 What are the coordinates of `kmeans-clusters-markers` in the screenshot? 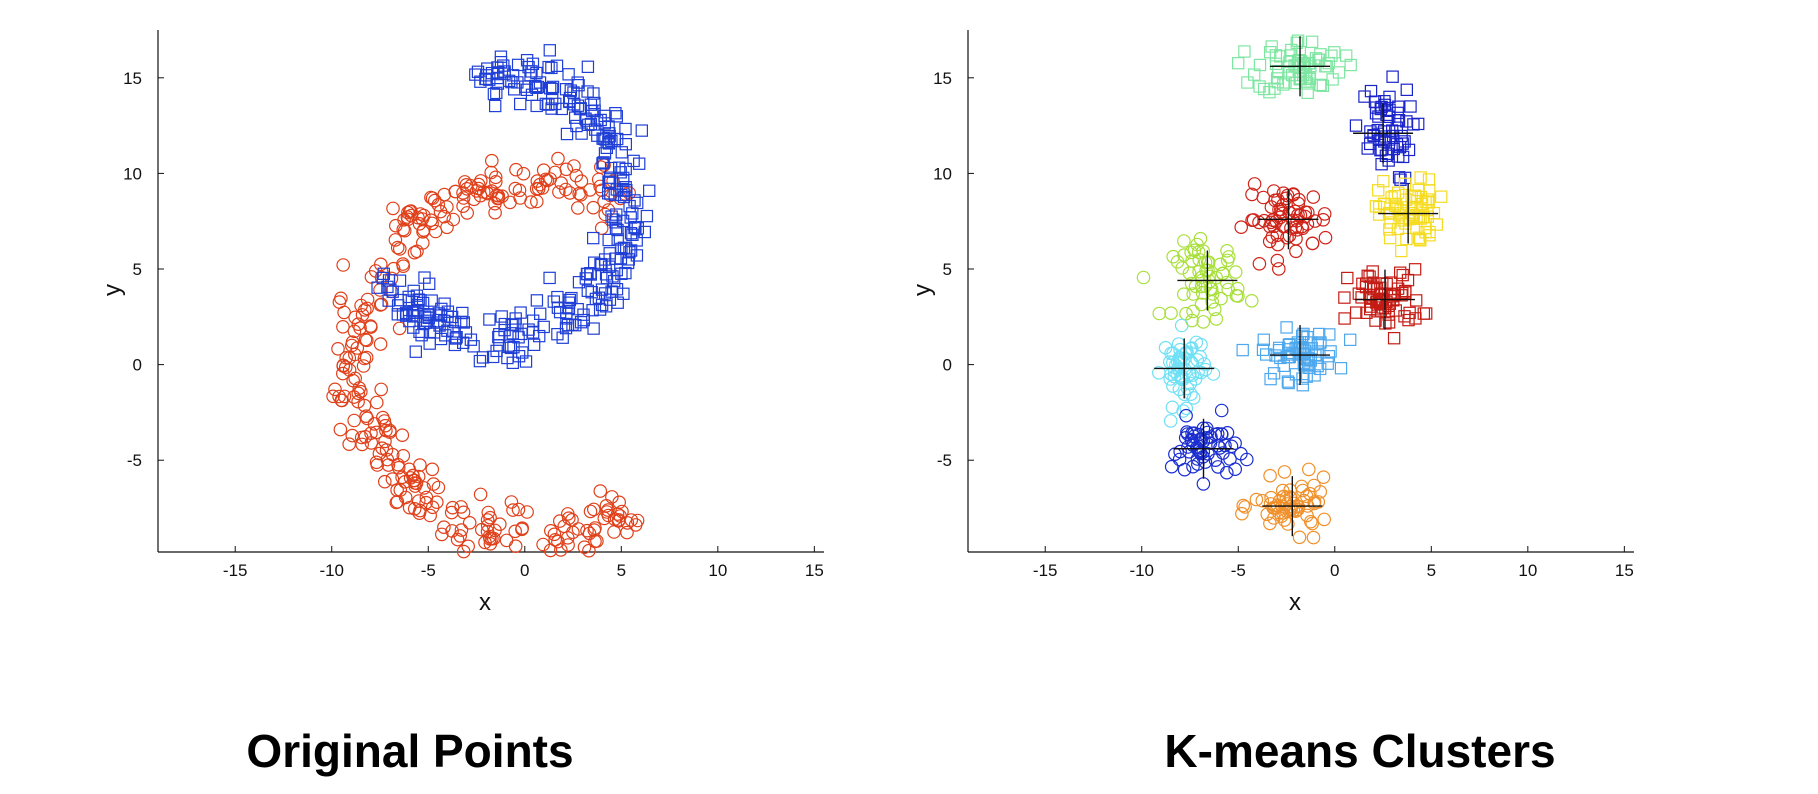 It's located at (1292, 289).